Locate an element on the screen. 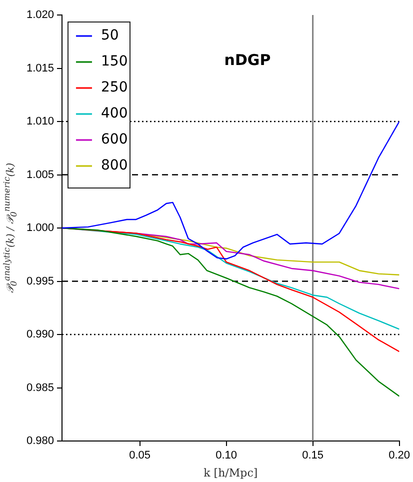  y-tick-label: 0.995 is located at coordinates (40, 281).